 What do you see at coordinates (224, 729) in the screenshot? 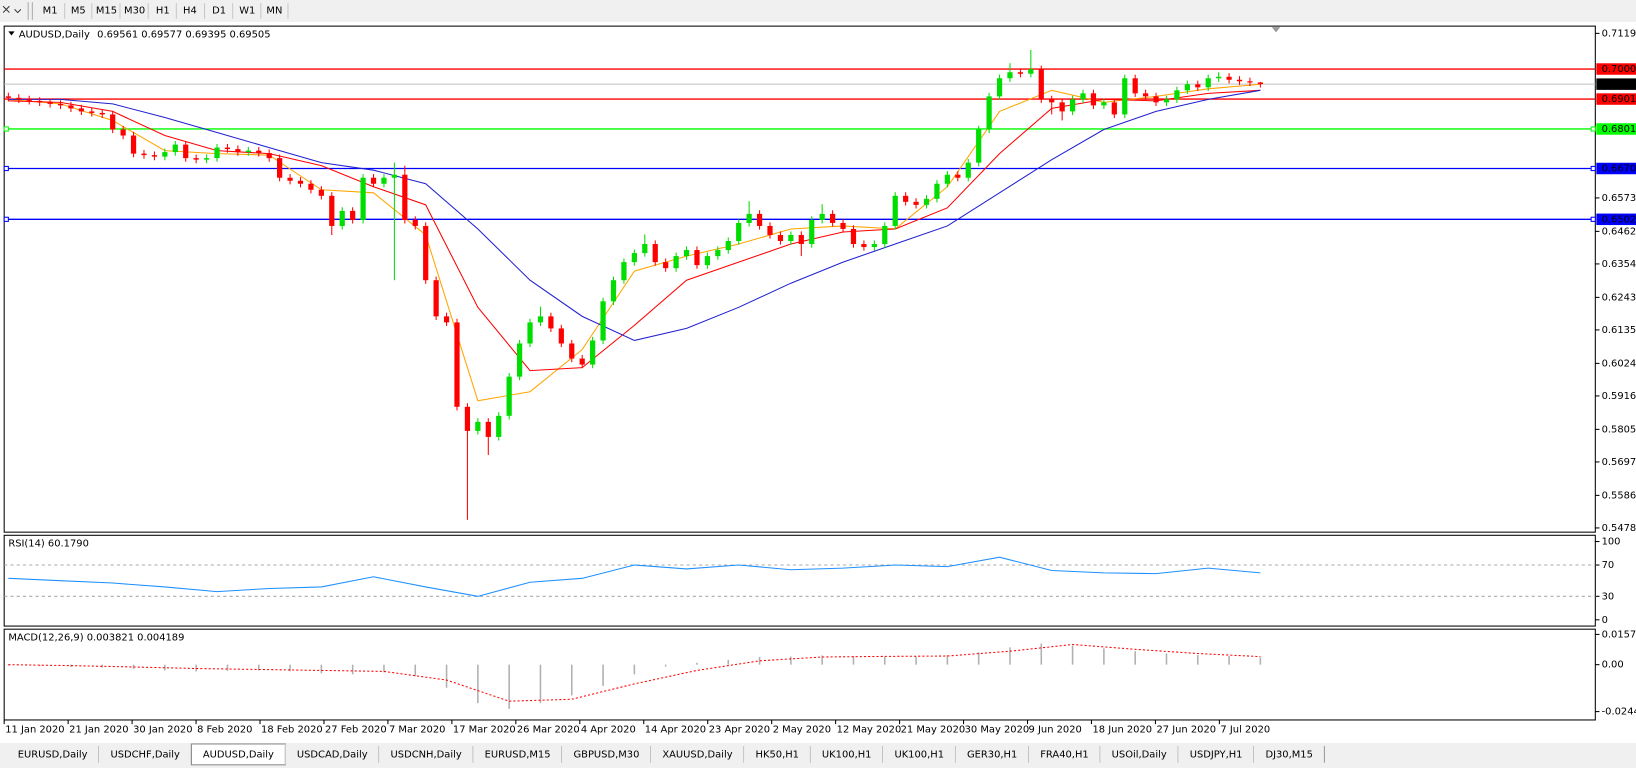
I see `x-tick-label: 8 Feb 2020` at bounding box center [224, 729].